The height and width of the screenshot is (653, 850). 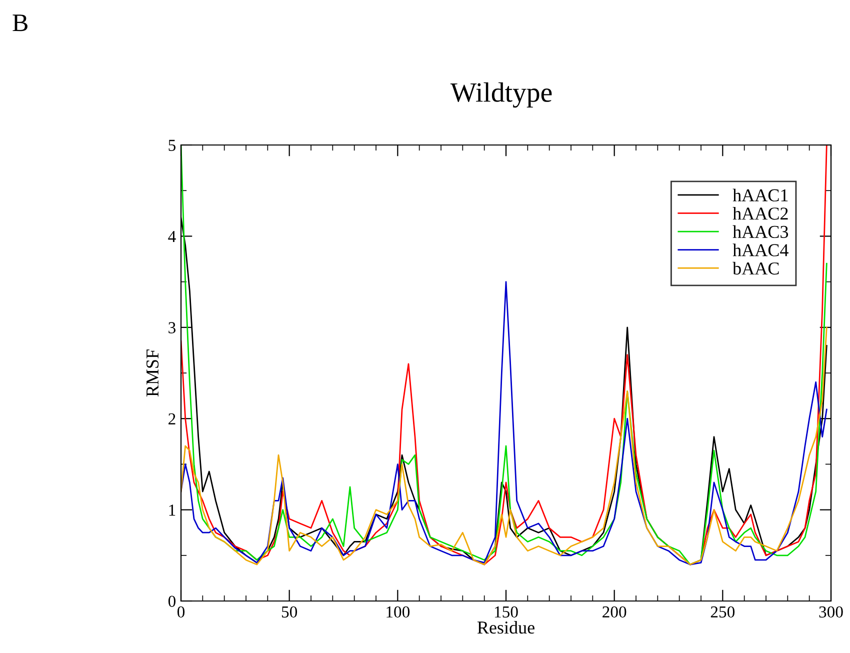 What do you see at coordinates (398, 612) in the screenshot?
I see `x-tick-label: 100` at bounding box center [398, 612].